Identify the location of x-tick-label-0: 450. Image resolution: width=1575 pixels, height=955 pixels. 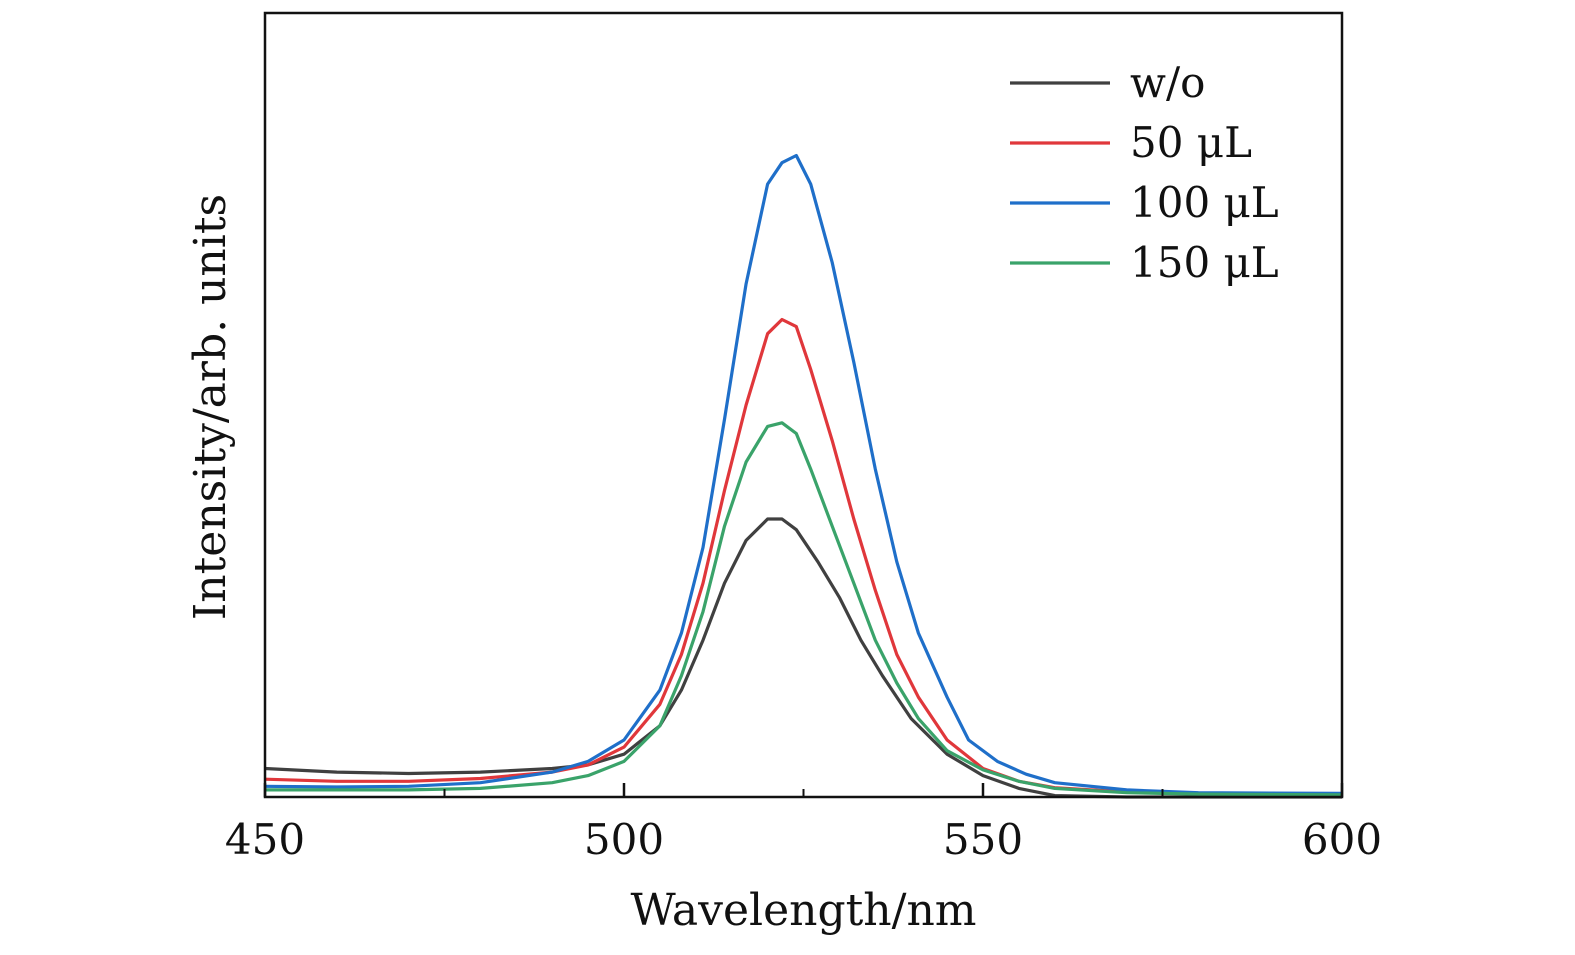
(265, 839).